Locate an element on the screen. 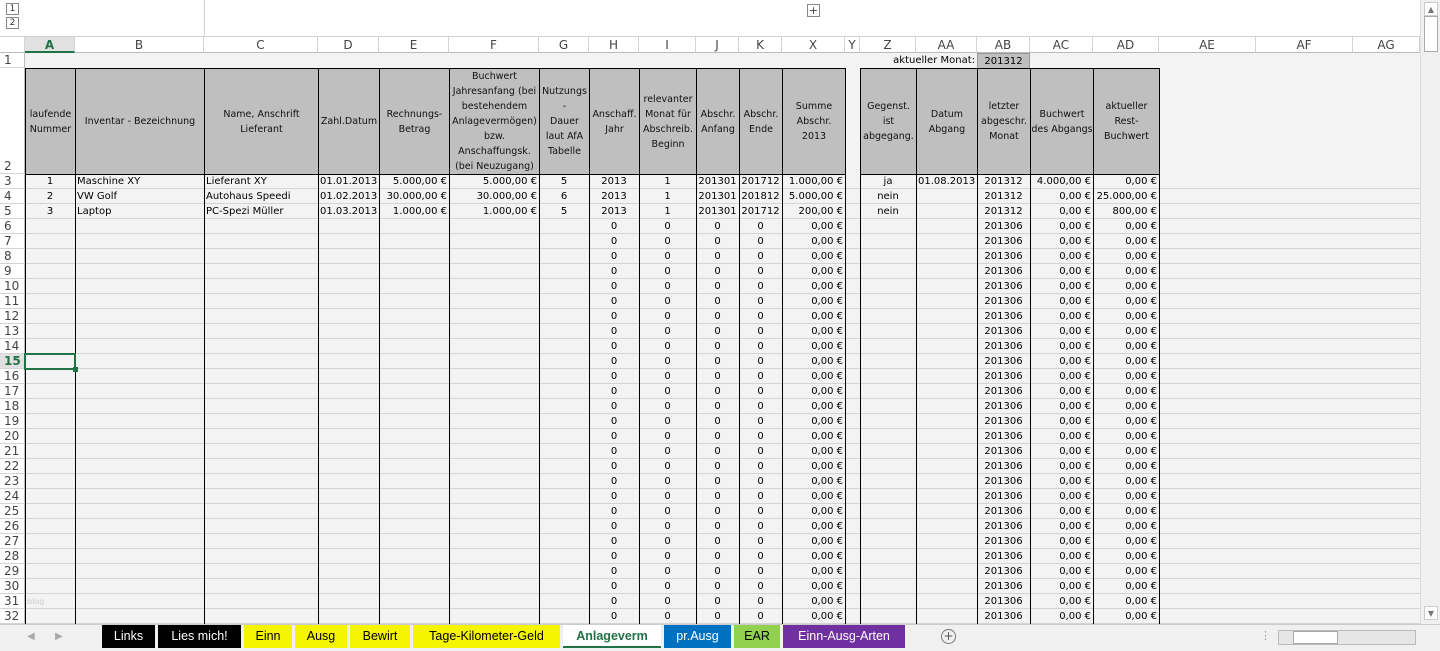  column-header-af: AF is located at coordinates (1304, 45).